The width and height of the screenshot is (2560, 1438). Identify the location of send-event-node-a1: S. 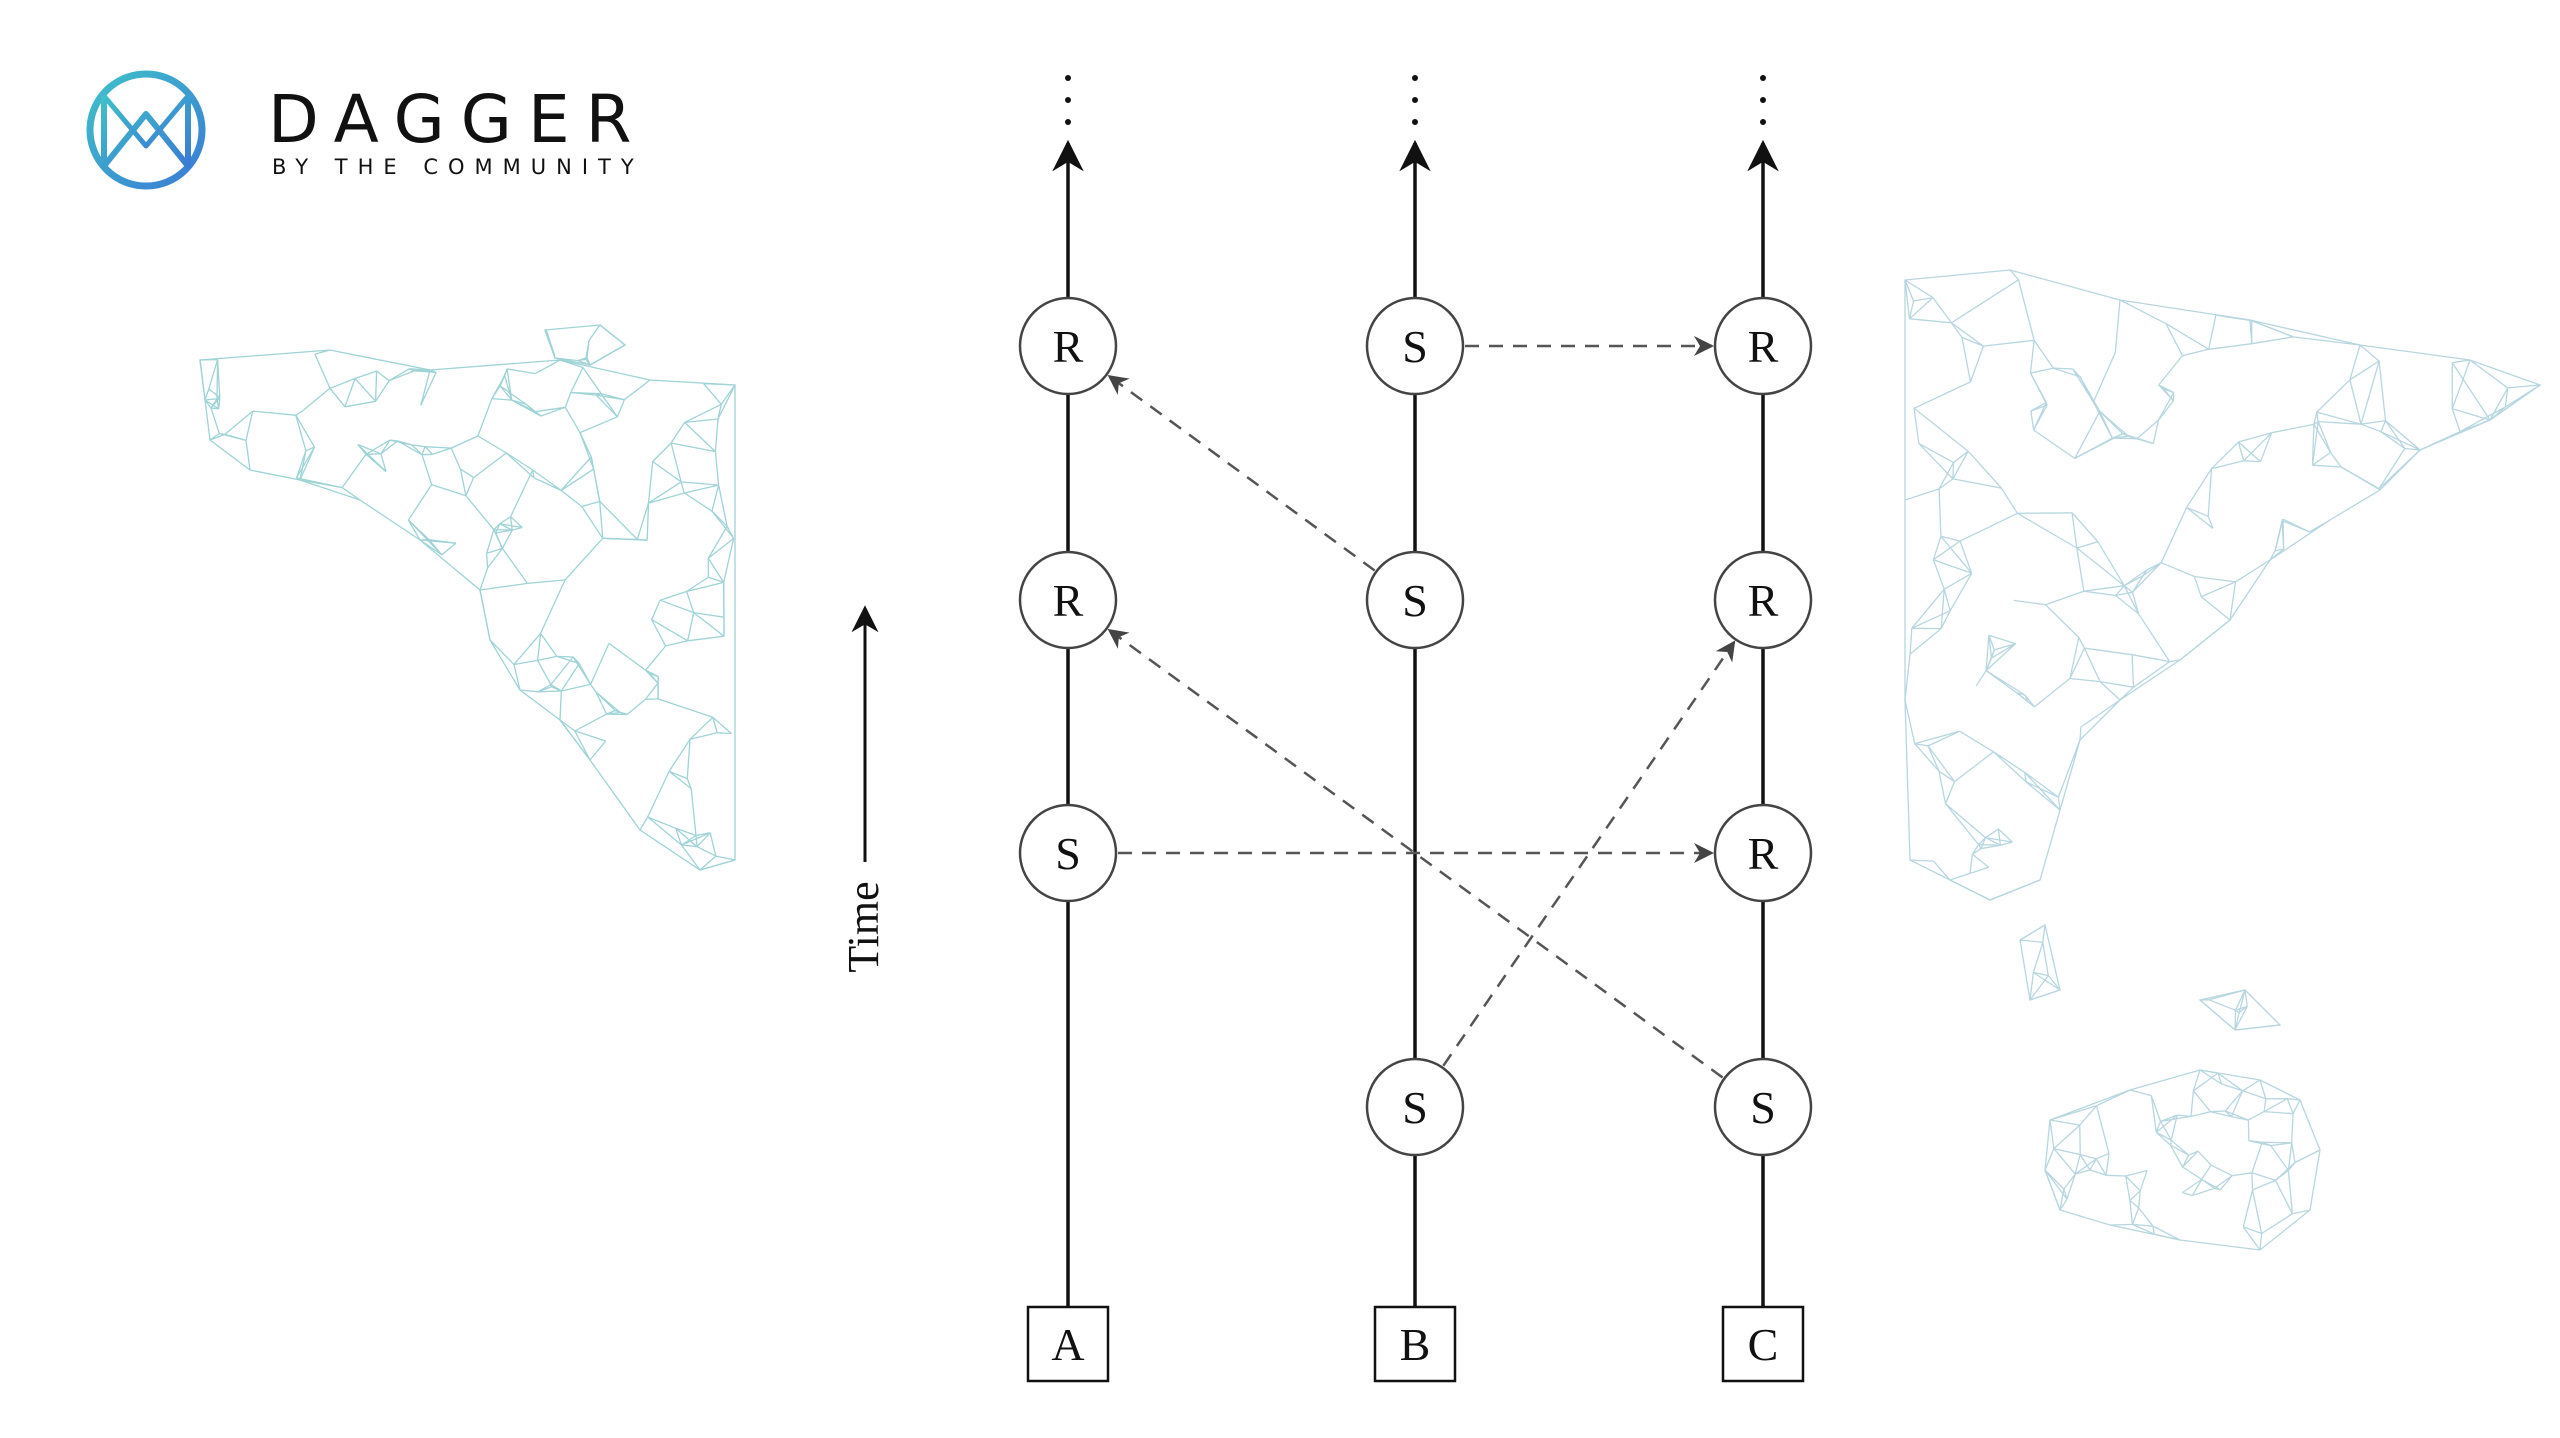
(1068, 853).